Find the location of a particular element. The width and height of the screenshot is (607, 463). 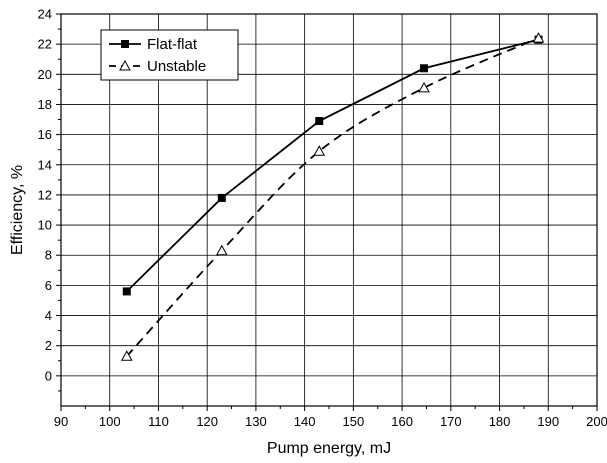

legend-entry: Unstable is located at coordinates (157, 66).